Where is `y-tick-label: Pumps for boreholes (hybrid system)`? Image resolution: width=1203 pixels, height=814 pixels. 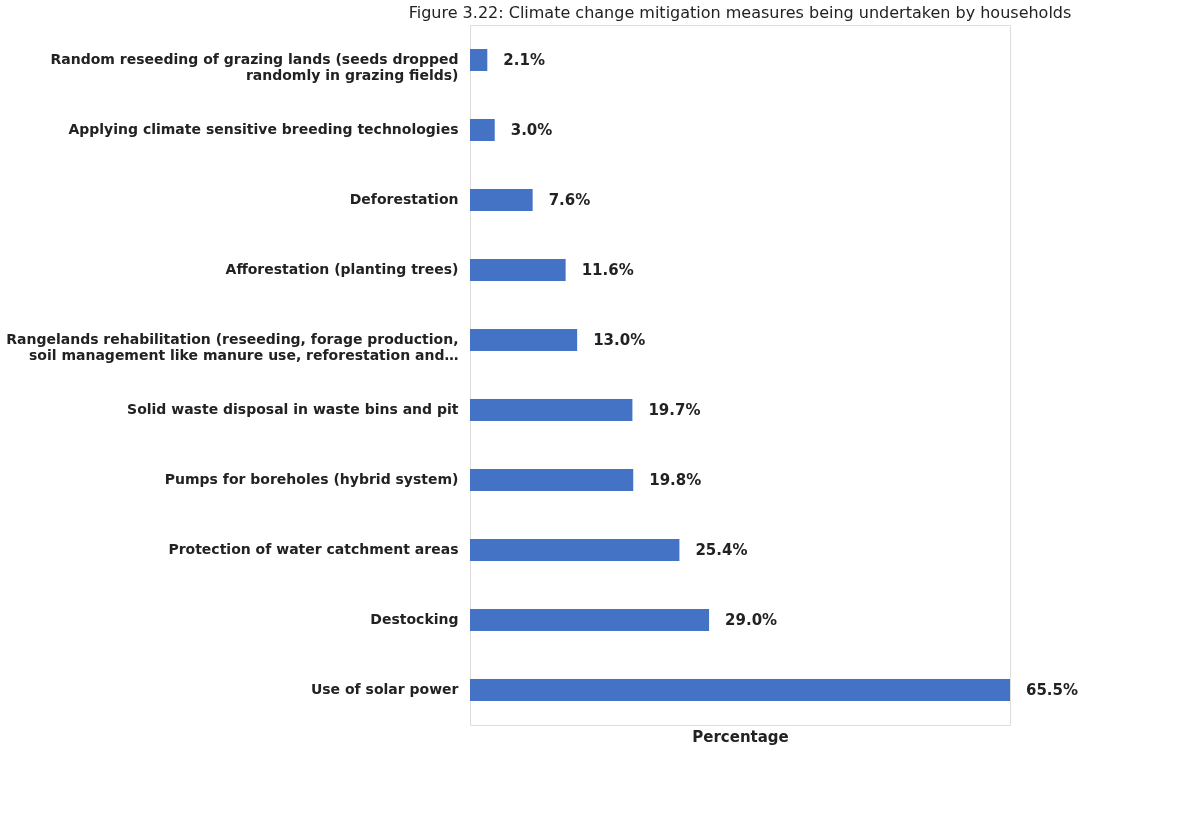 y-tick-label: Pumps for boreholes (hybrid system) is located at coordinates (311, 479).